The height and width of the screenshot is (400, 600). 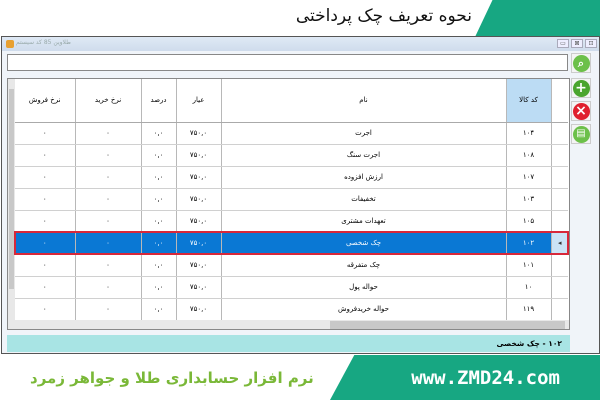 I want to click on horizontal-scrollbar, so click(x=288, y=324).